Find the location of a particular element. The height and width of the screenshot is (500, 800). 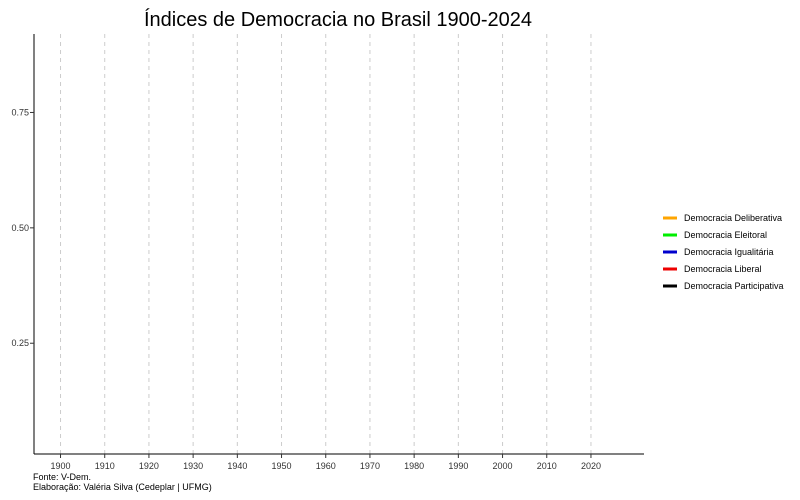

legend-label: Democracia Participativa is located at coordinates (734, 286).